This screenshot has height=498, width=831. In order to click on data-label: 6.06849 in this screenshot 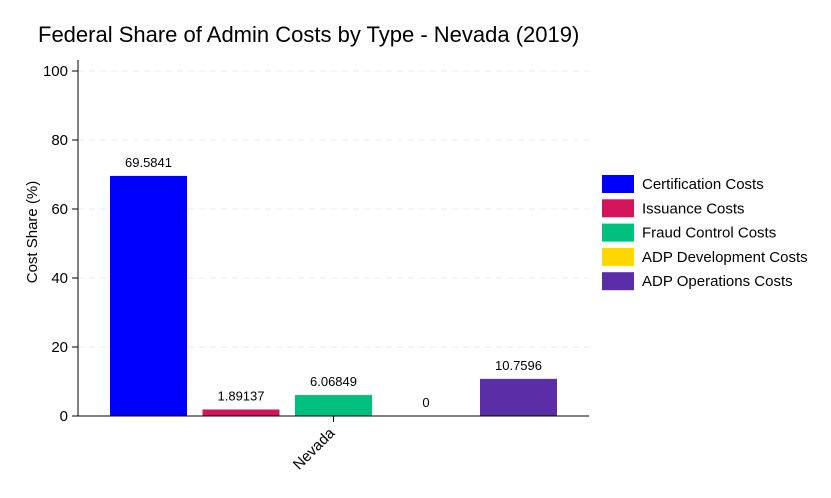, I will do `click(333, 381)`.